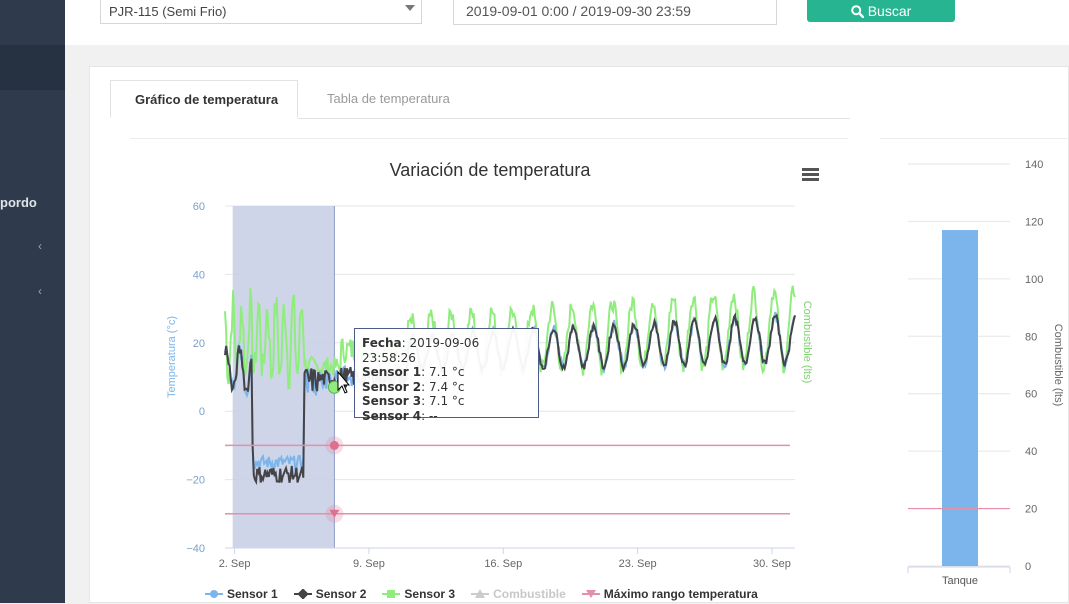  I want to click on x-tick-label: 9. Sep, so click(369, 564).